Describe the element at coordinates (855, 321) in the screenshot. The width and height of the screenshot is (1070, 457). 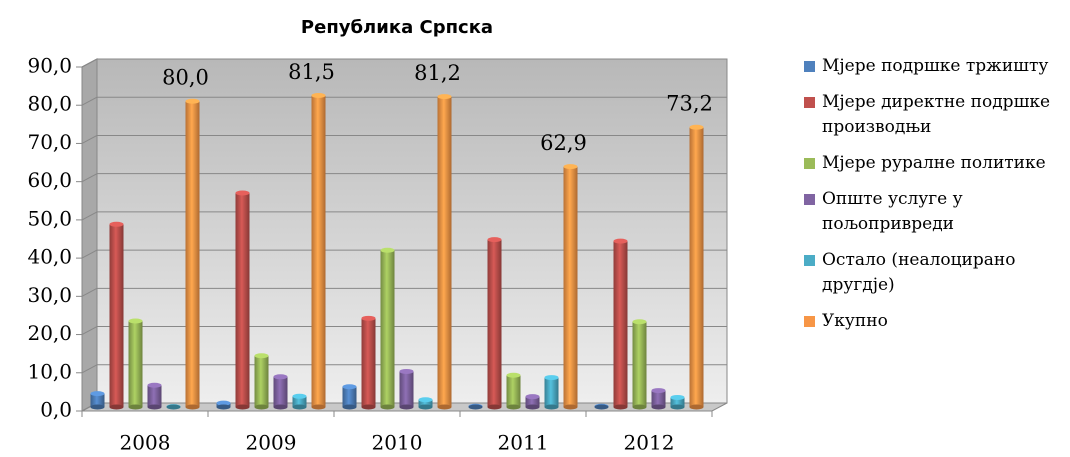
I see `legend-label: Укупно` at that location.